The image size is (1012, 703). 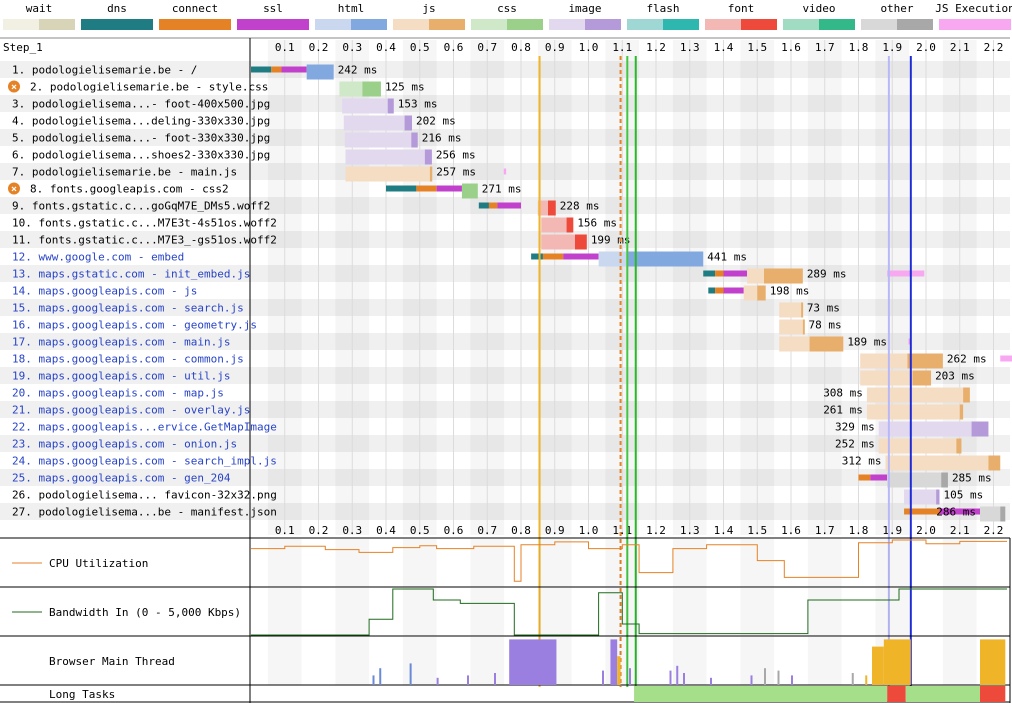 What do you see at coordinates (131, 274) in the screenshot?
I see `request-label: 13. maps.gstatic.com - init_embed.js` at bounding box center [131, 274].